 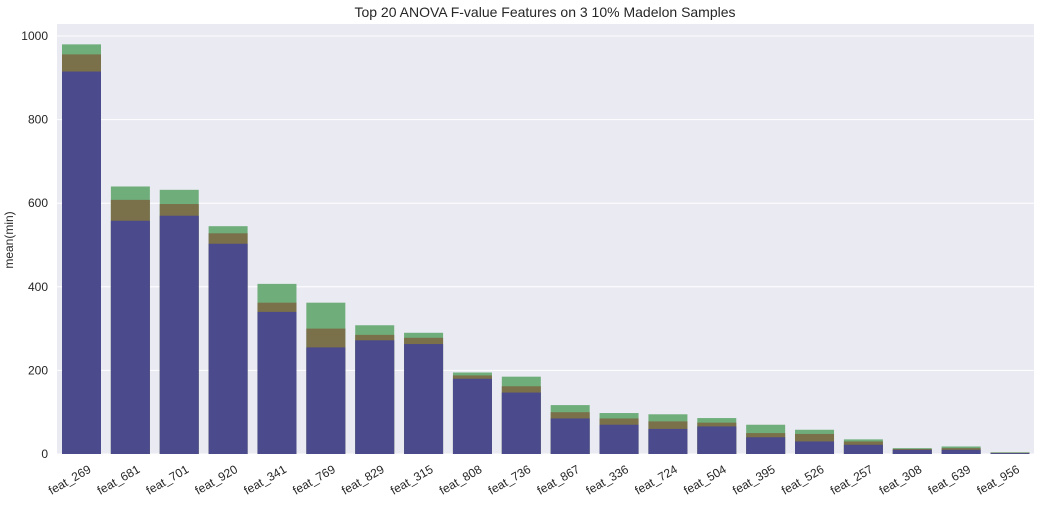 What do you see at coordinates (559, 480) in the screenshot?
I see `x-tick-label: feat_867` at bounding box center [559, 480].